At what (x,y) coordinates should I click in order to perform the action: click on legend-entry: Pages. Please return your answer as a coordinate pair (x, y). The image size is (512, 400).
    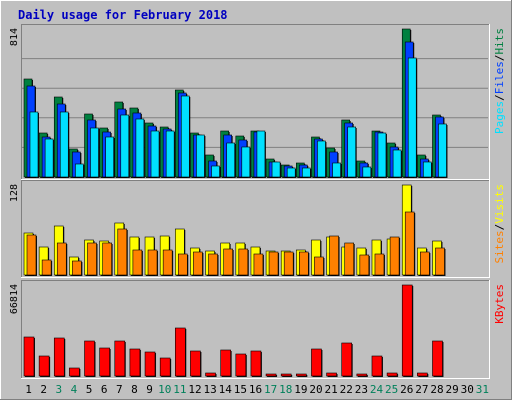
    Looking at the image, I should click on (499, 117).